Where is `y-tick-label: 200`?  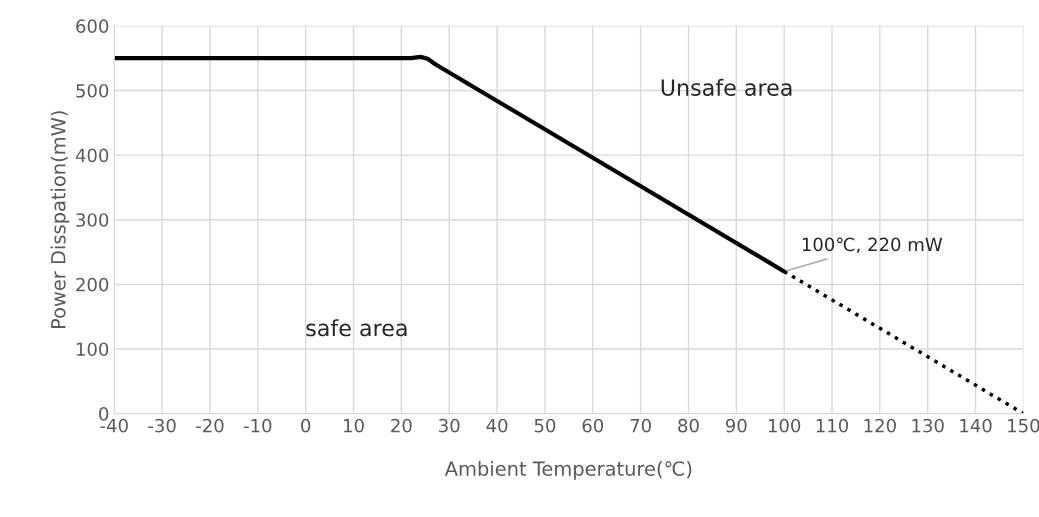 y-tick-label: 200 is located at coordinates (92, 284).